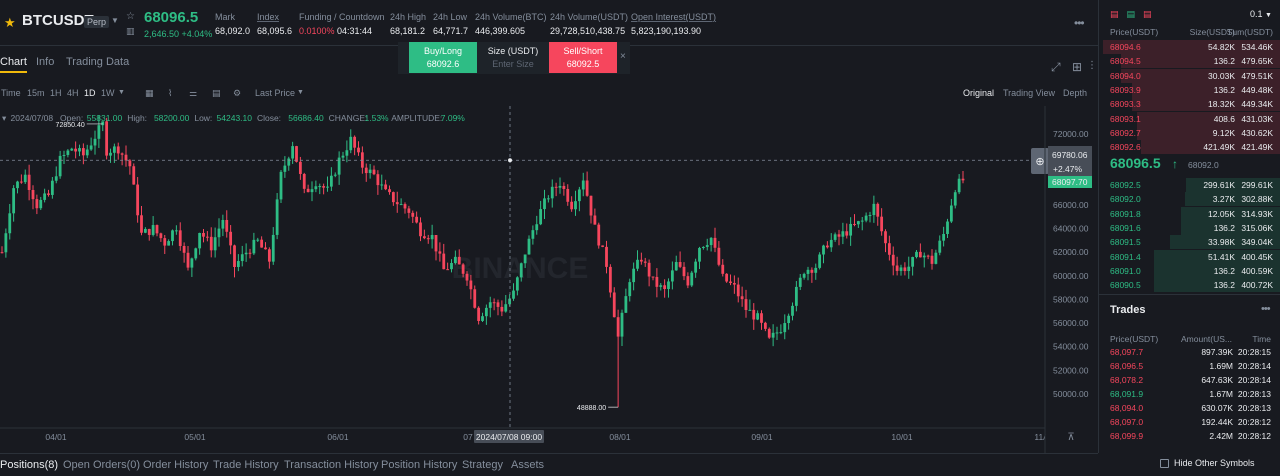 The image size is (1280, 476). What do you see at coordinates (1147, 14) in the screenshot?
I see `asks-only-icon: ▤` at bounding box center [1147, 14].